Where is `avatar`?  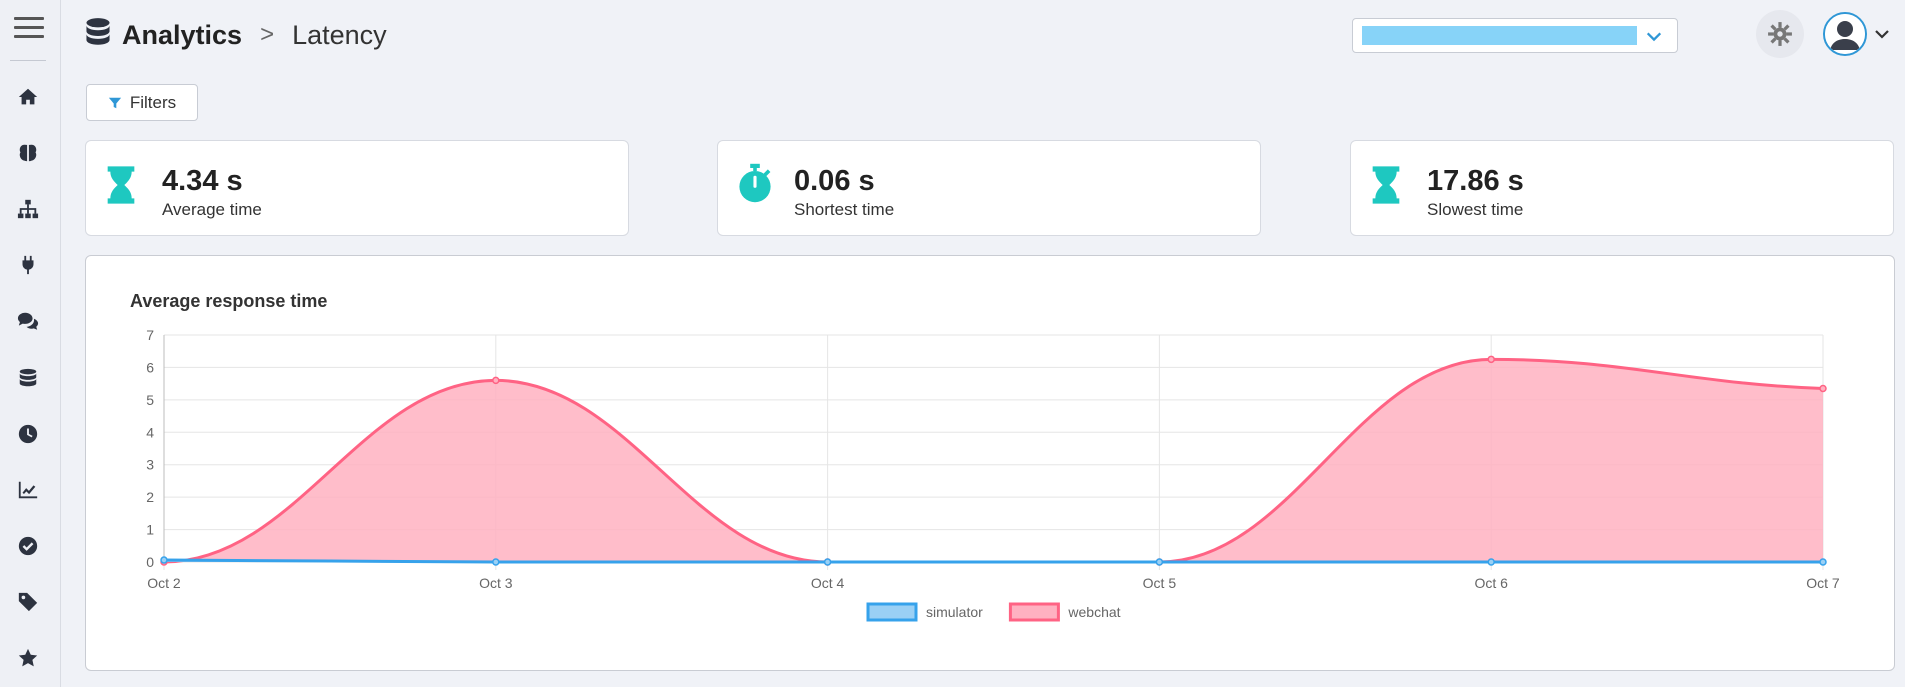
avatar is located at coordinates (1845, 34).